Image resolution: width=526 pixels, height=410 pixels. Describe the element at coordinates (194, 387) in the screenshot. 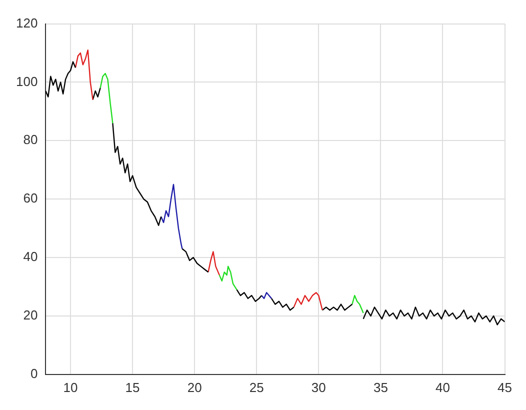

I see `x-tick-label: 20` at that location.